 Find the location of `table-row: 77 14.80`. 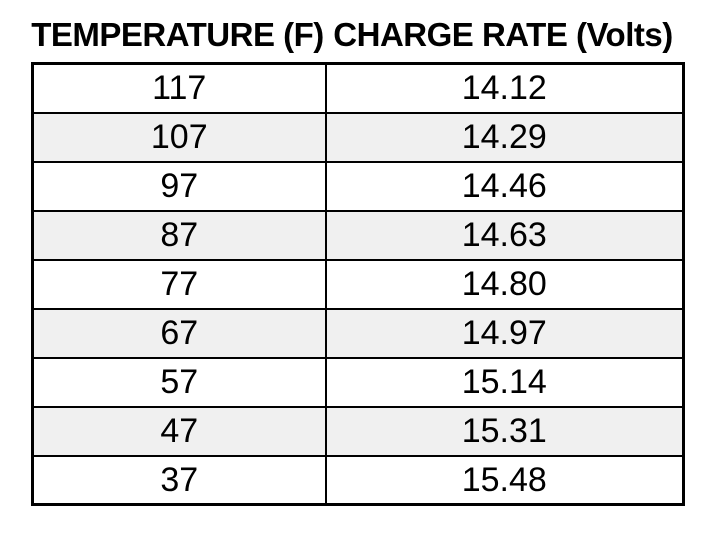

table-row: 77 14.80 is located at coordinates (358, 284).